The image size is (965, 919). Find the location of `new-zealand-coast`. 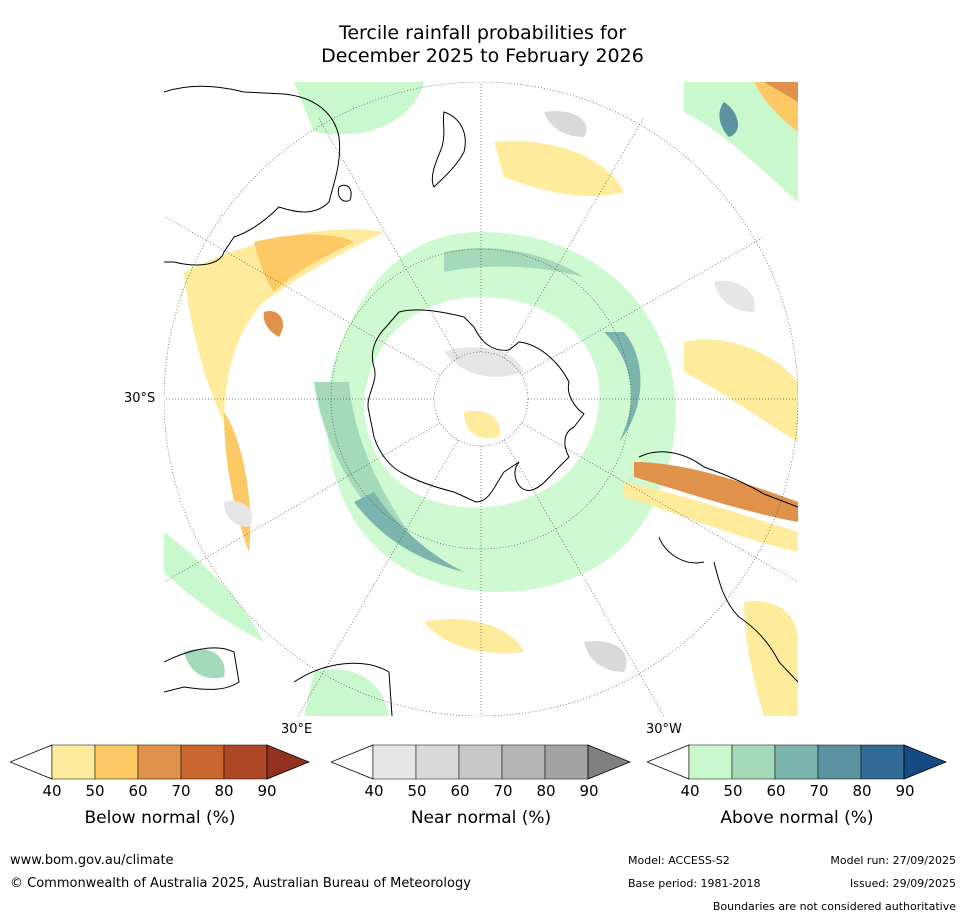

new-zealand-coast is located at coordinates (448, 149).